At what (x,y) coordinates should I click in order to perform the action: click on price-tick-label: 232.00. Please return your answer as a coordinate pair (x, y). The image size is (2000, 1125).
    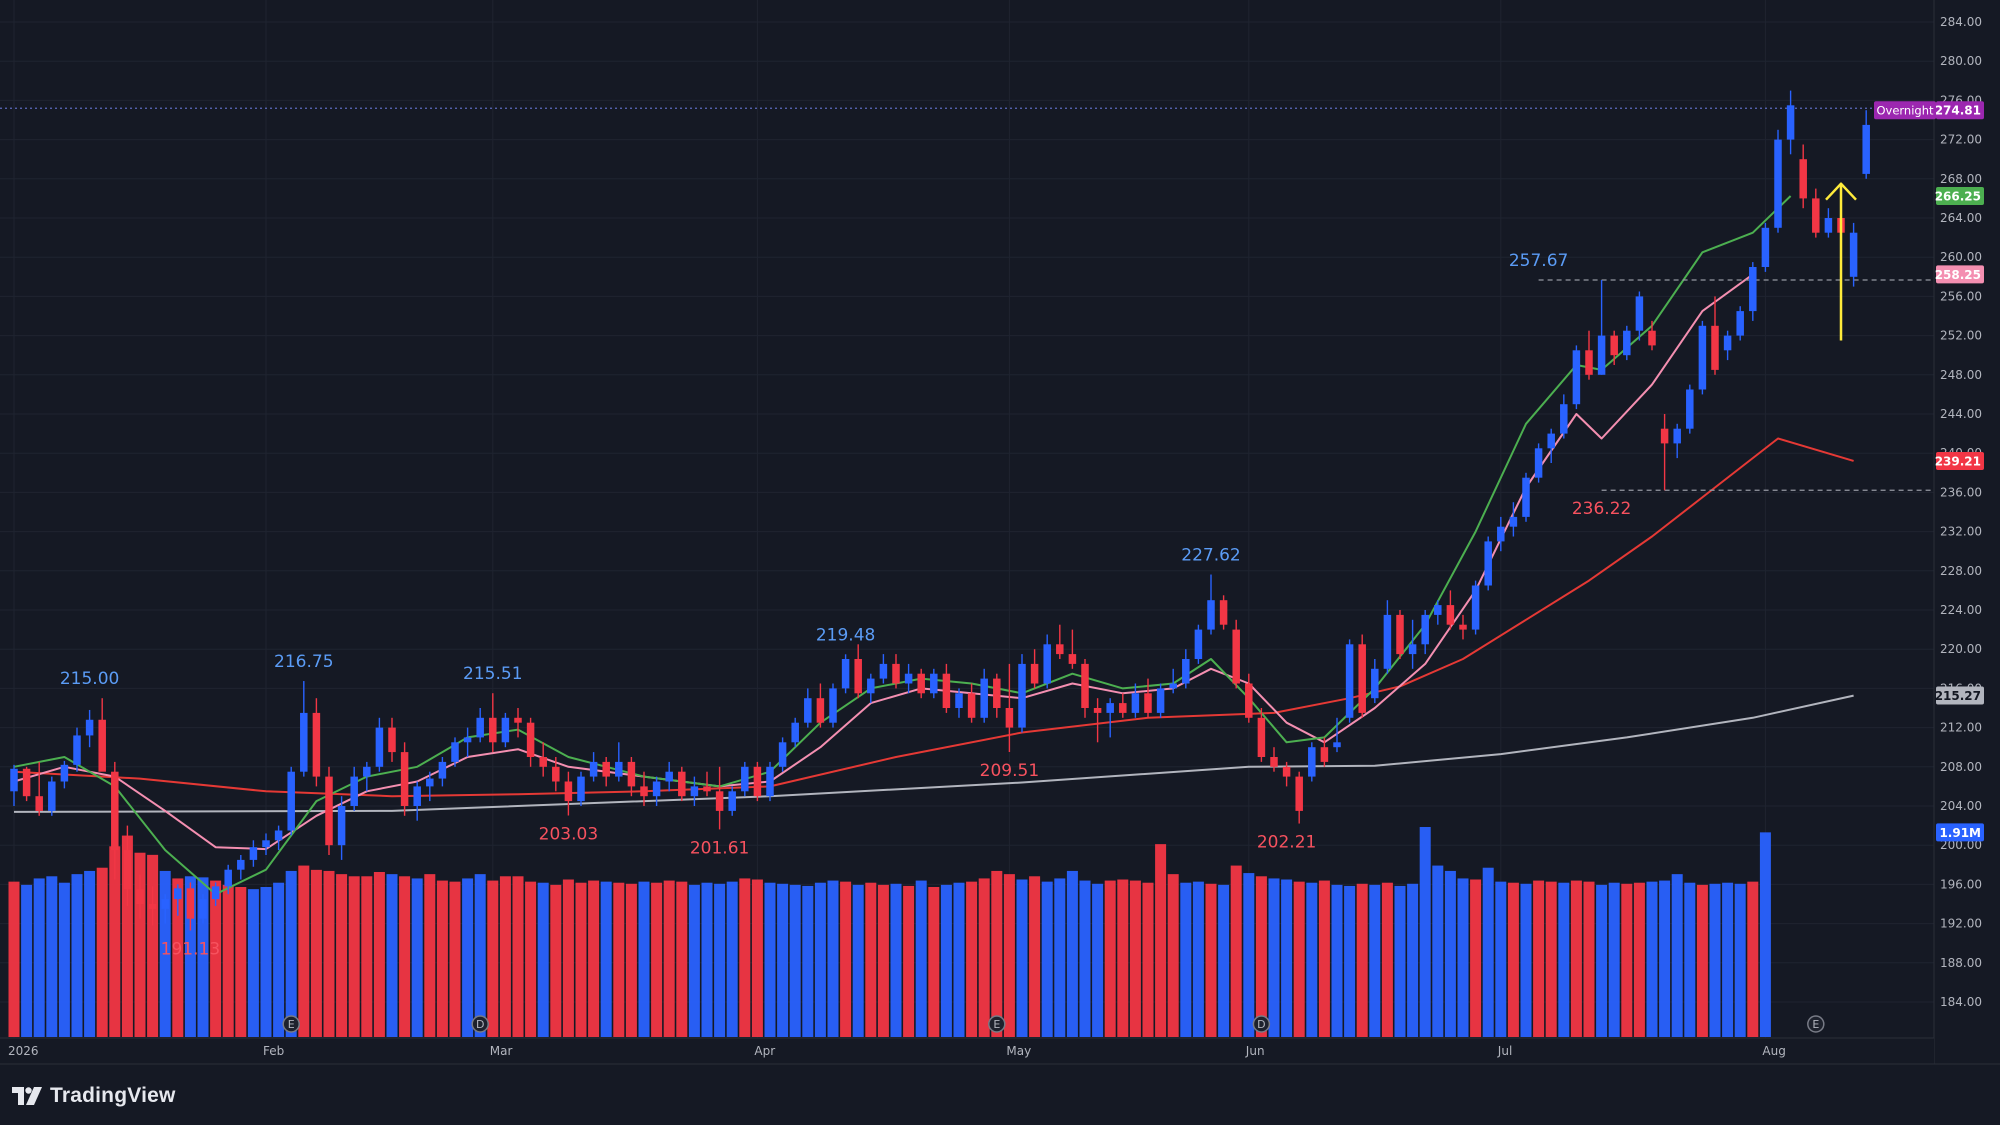
    Looking at the image, I should click on (1961, 532).